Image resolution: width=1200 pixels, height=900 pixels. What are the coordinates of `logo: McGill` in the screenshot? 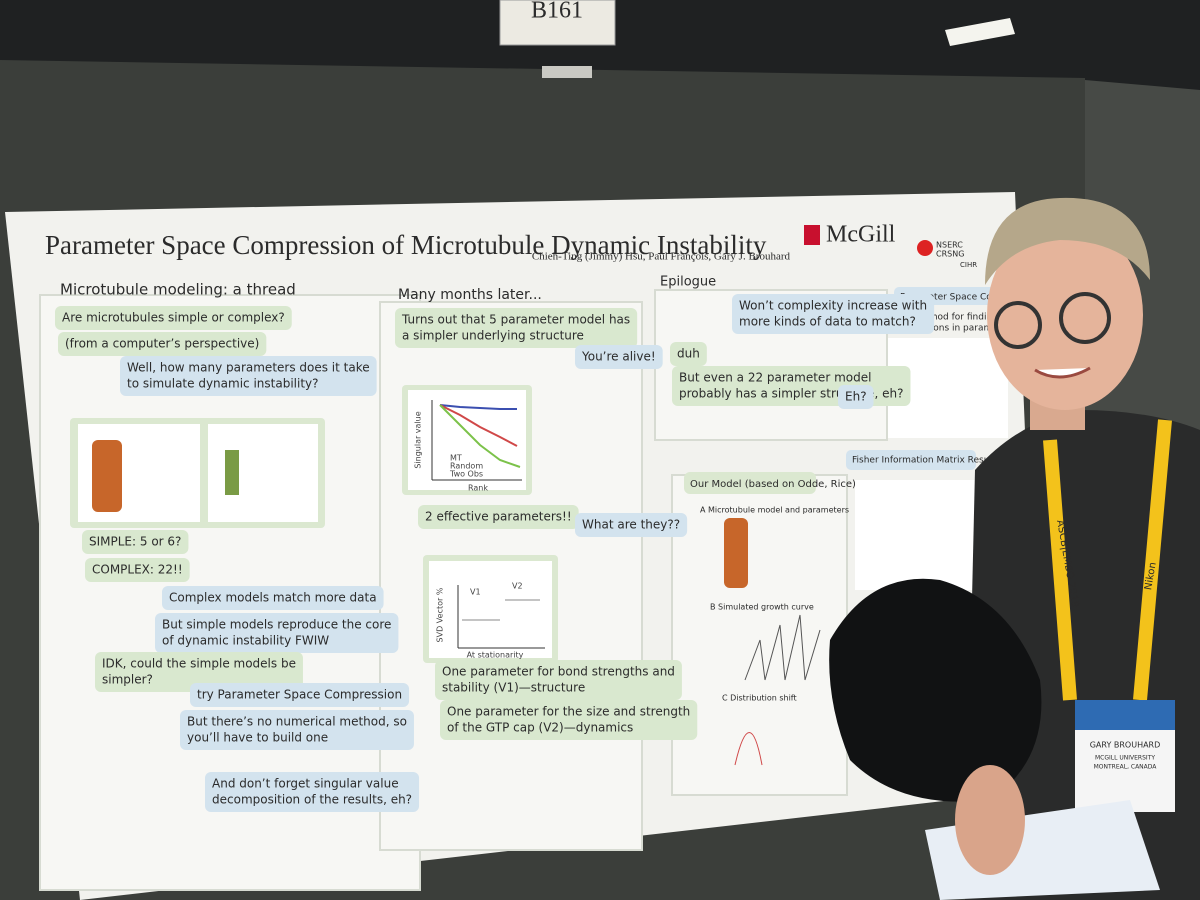 It's located at (861, 235).